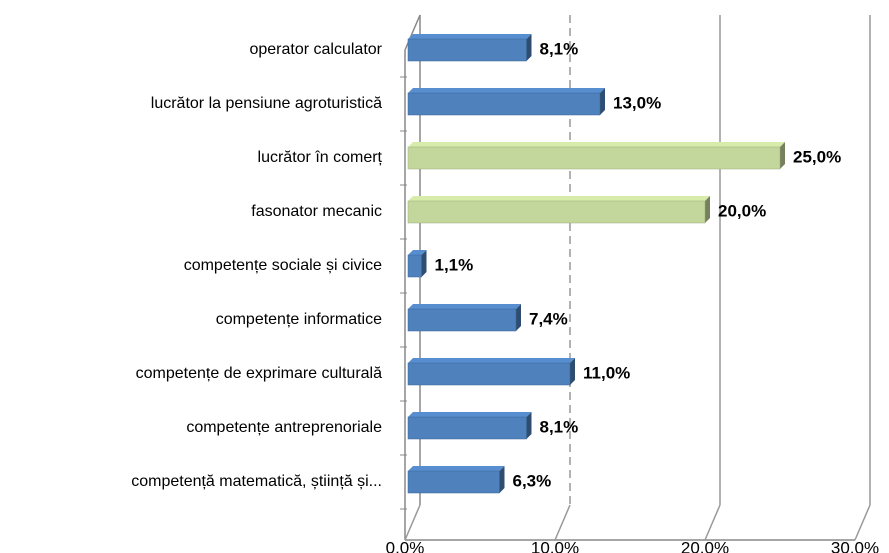 Image resolution: width=889 pixels, height=553 pixels. What do you see at coordinates (405, 545) in the screenshot?
I see `x-tick-label: 0.0%` at bounding box center [405, 545].